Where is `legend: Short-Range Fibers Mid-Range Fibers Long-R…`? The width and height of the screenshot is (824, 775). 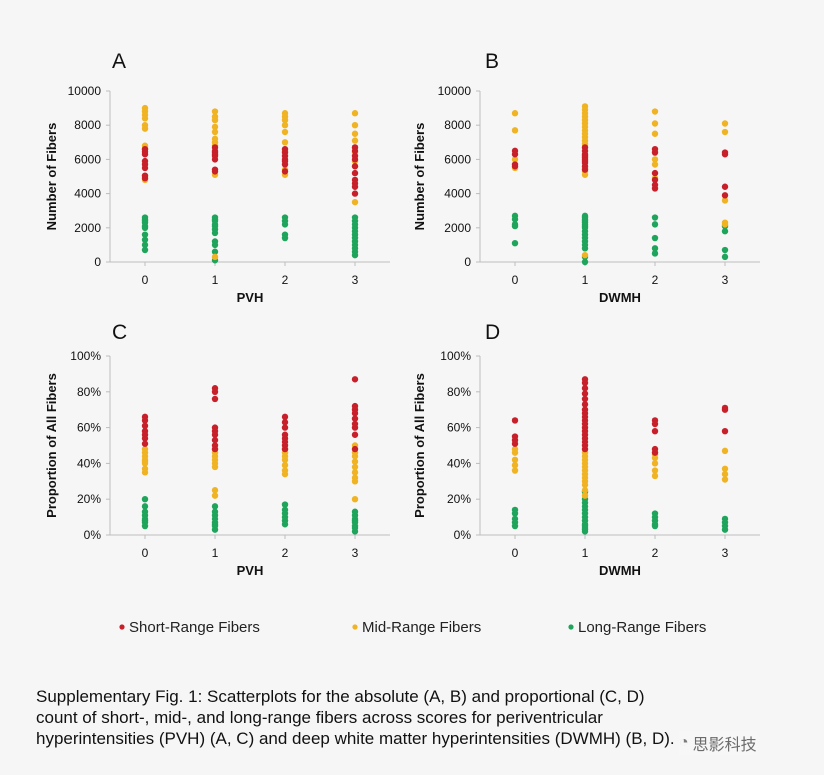 legend: Short-Range Fibers Mid-Range Fibers Long-R… is located at coordinates (412, 627).